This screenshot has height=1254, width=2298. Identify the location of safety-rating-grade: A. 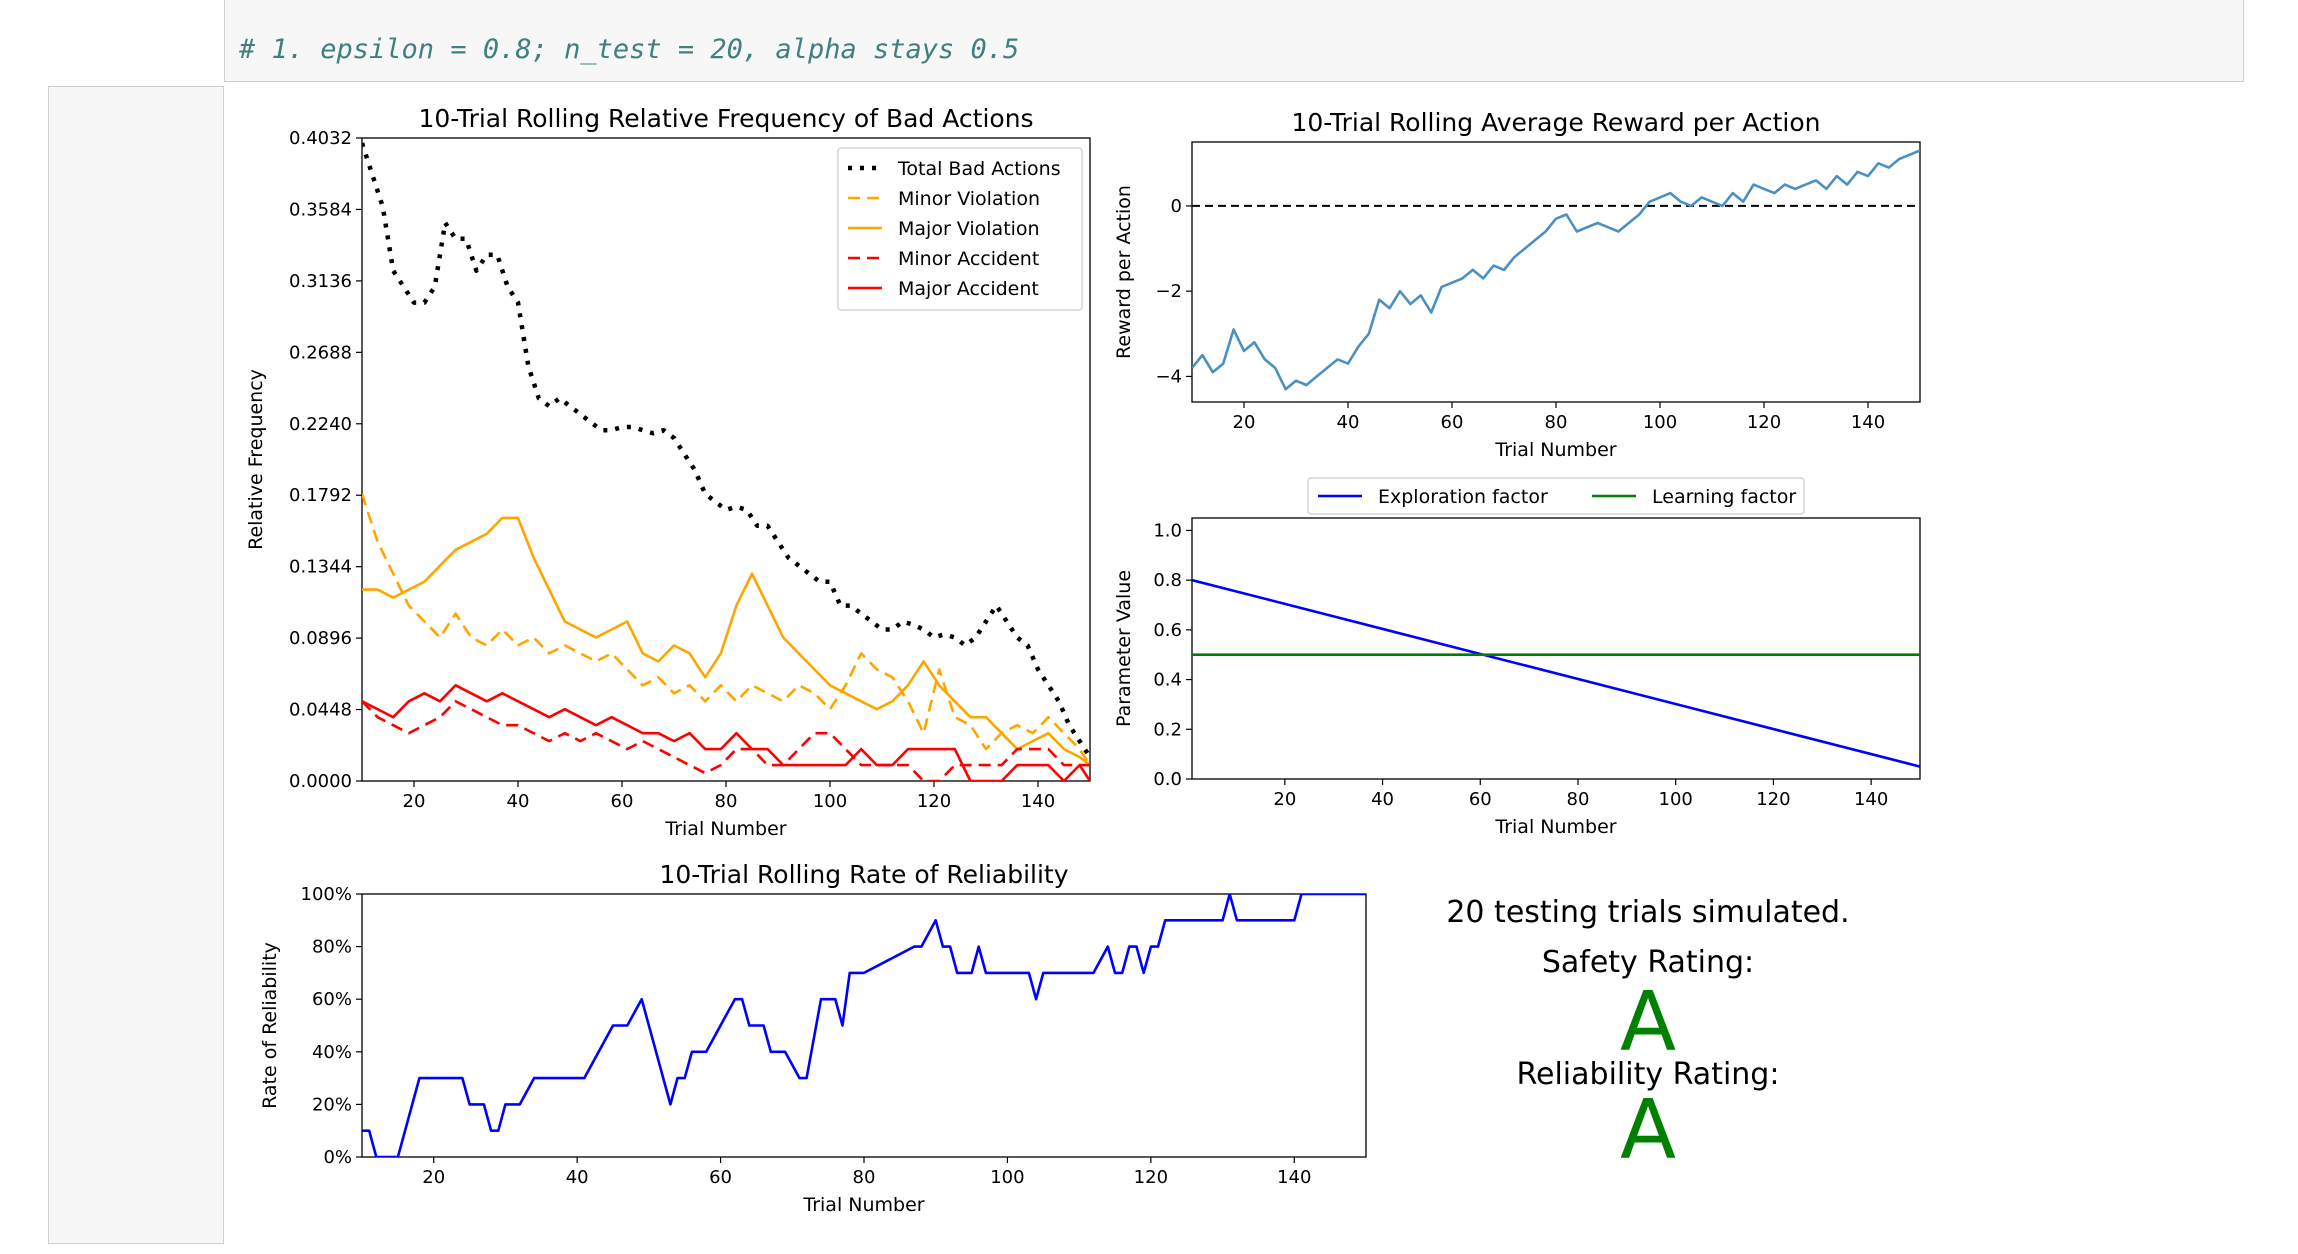
(1648, 1022).